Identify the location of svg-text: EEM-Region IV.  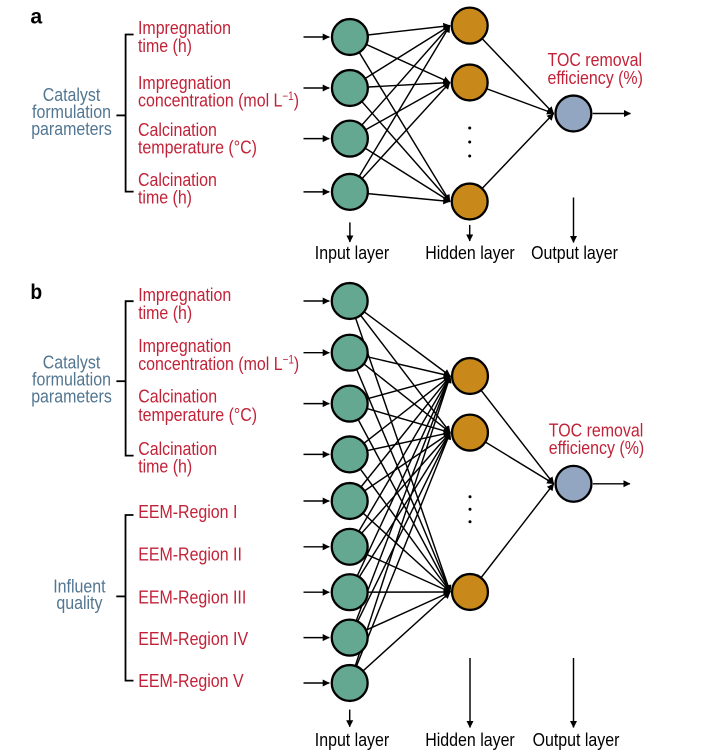
(193, 638).